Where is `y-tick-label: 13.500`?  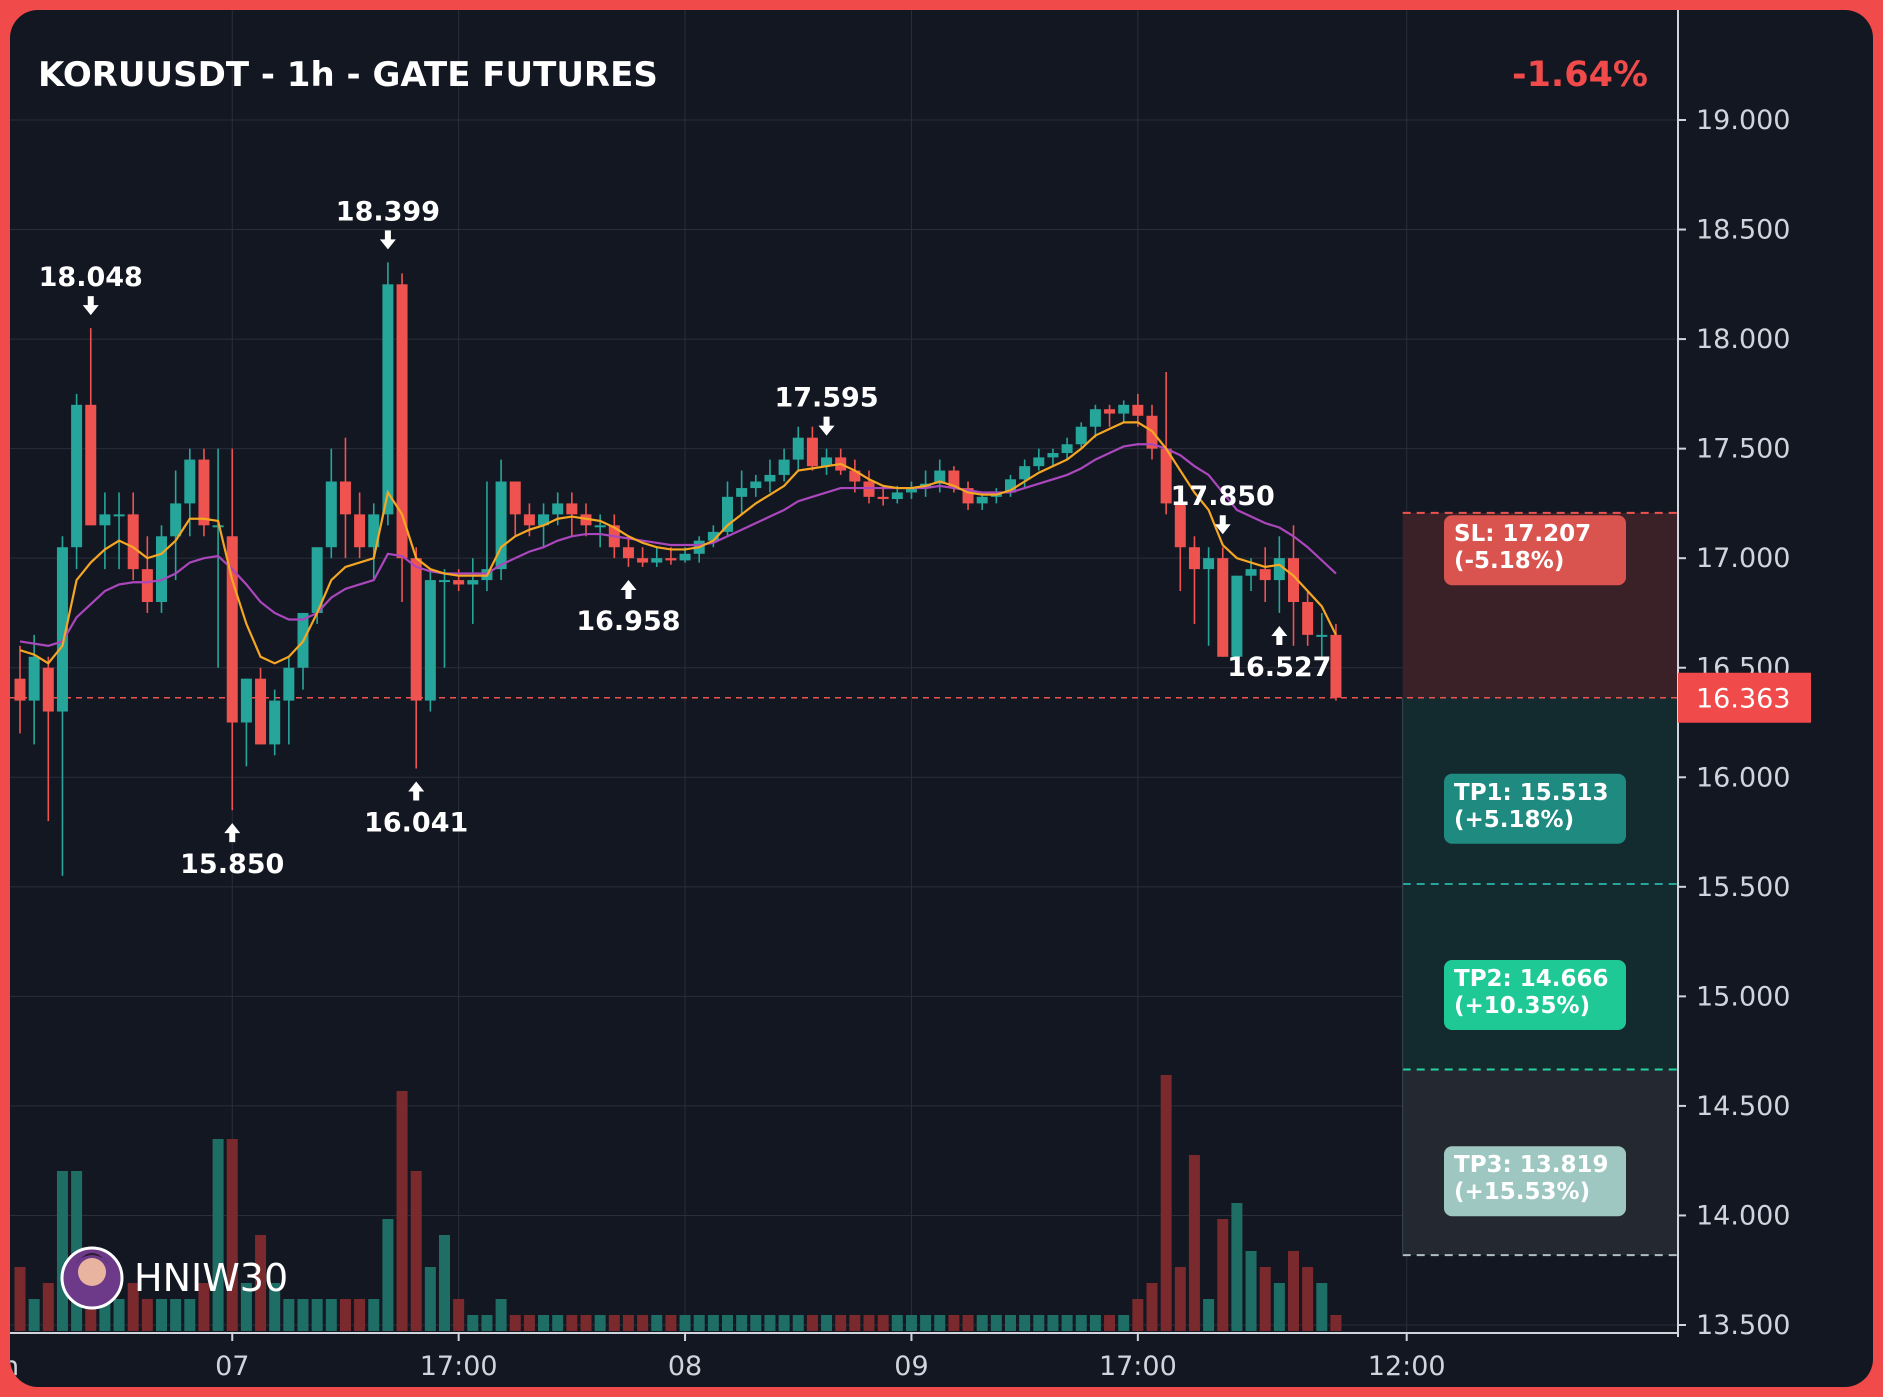 y-tick-label: 13.500 is located at coordinates (1743, 1325).